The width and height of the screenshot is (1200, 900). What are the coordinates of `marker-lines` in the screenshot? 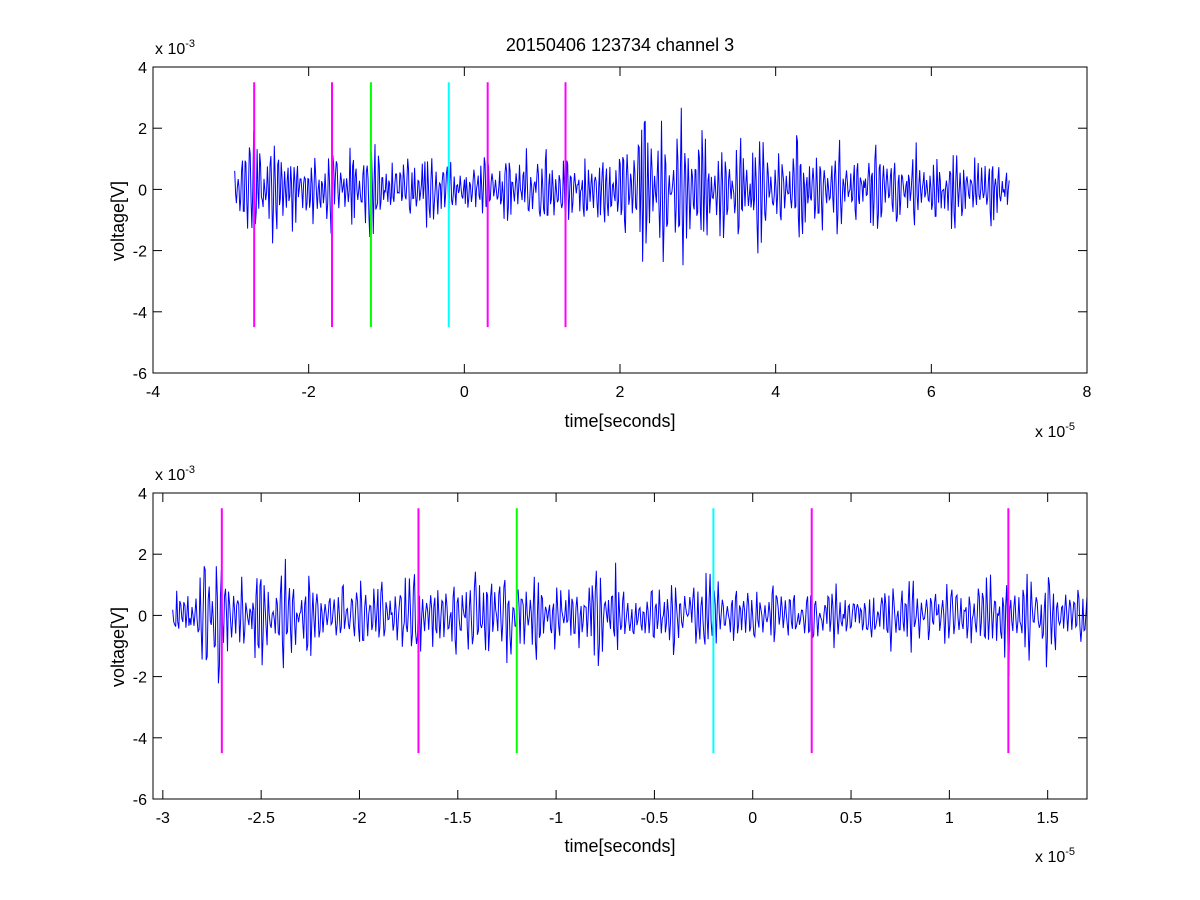 It's located at (410, 205).